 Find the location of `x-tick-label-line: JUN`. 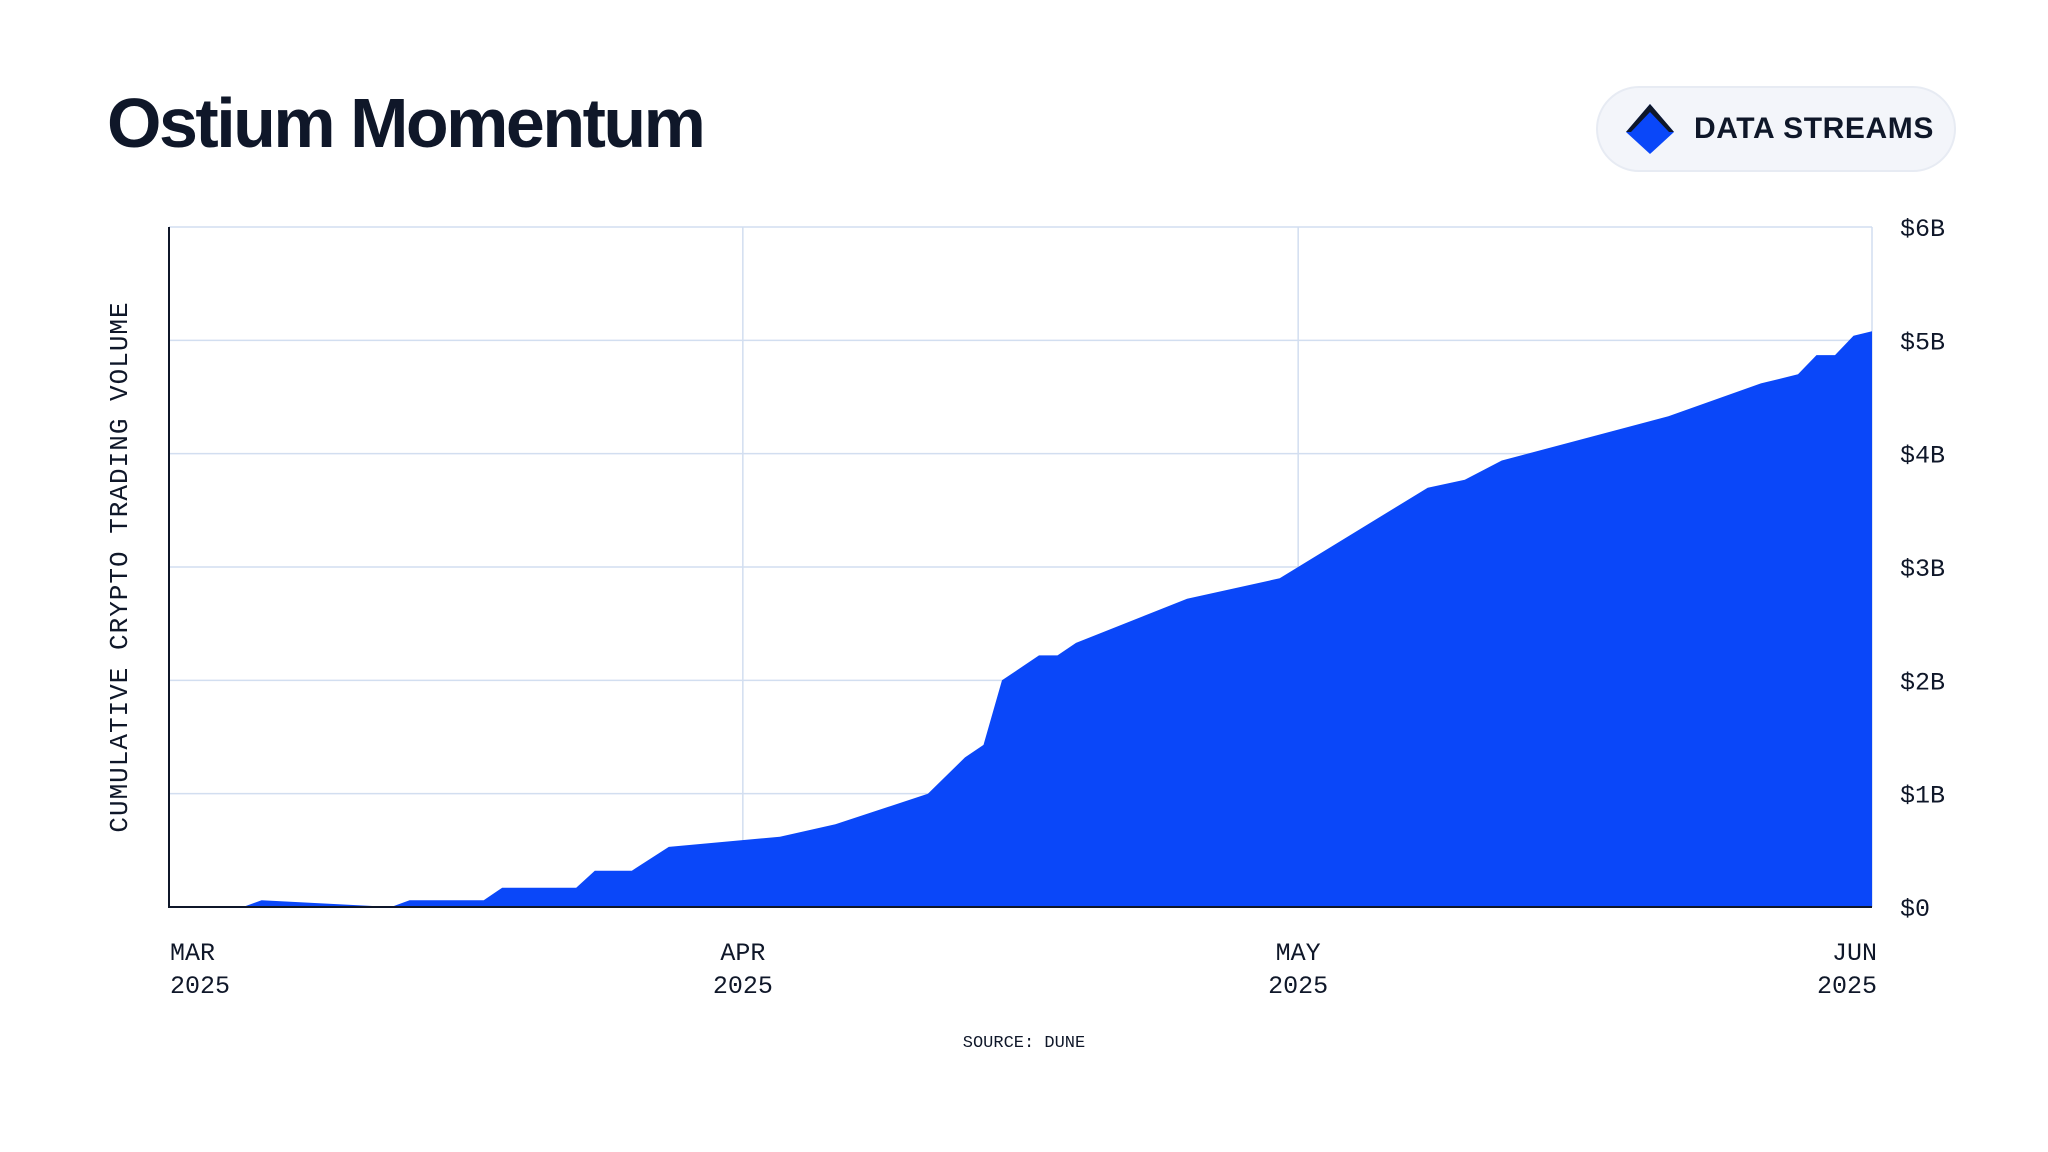

x-tick-label-line: JUN is located at coordinates (1854, 953).